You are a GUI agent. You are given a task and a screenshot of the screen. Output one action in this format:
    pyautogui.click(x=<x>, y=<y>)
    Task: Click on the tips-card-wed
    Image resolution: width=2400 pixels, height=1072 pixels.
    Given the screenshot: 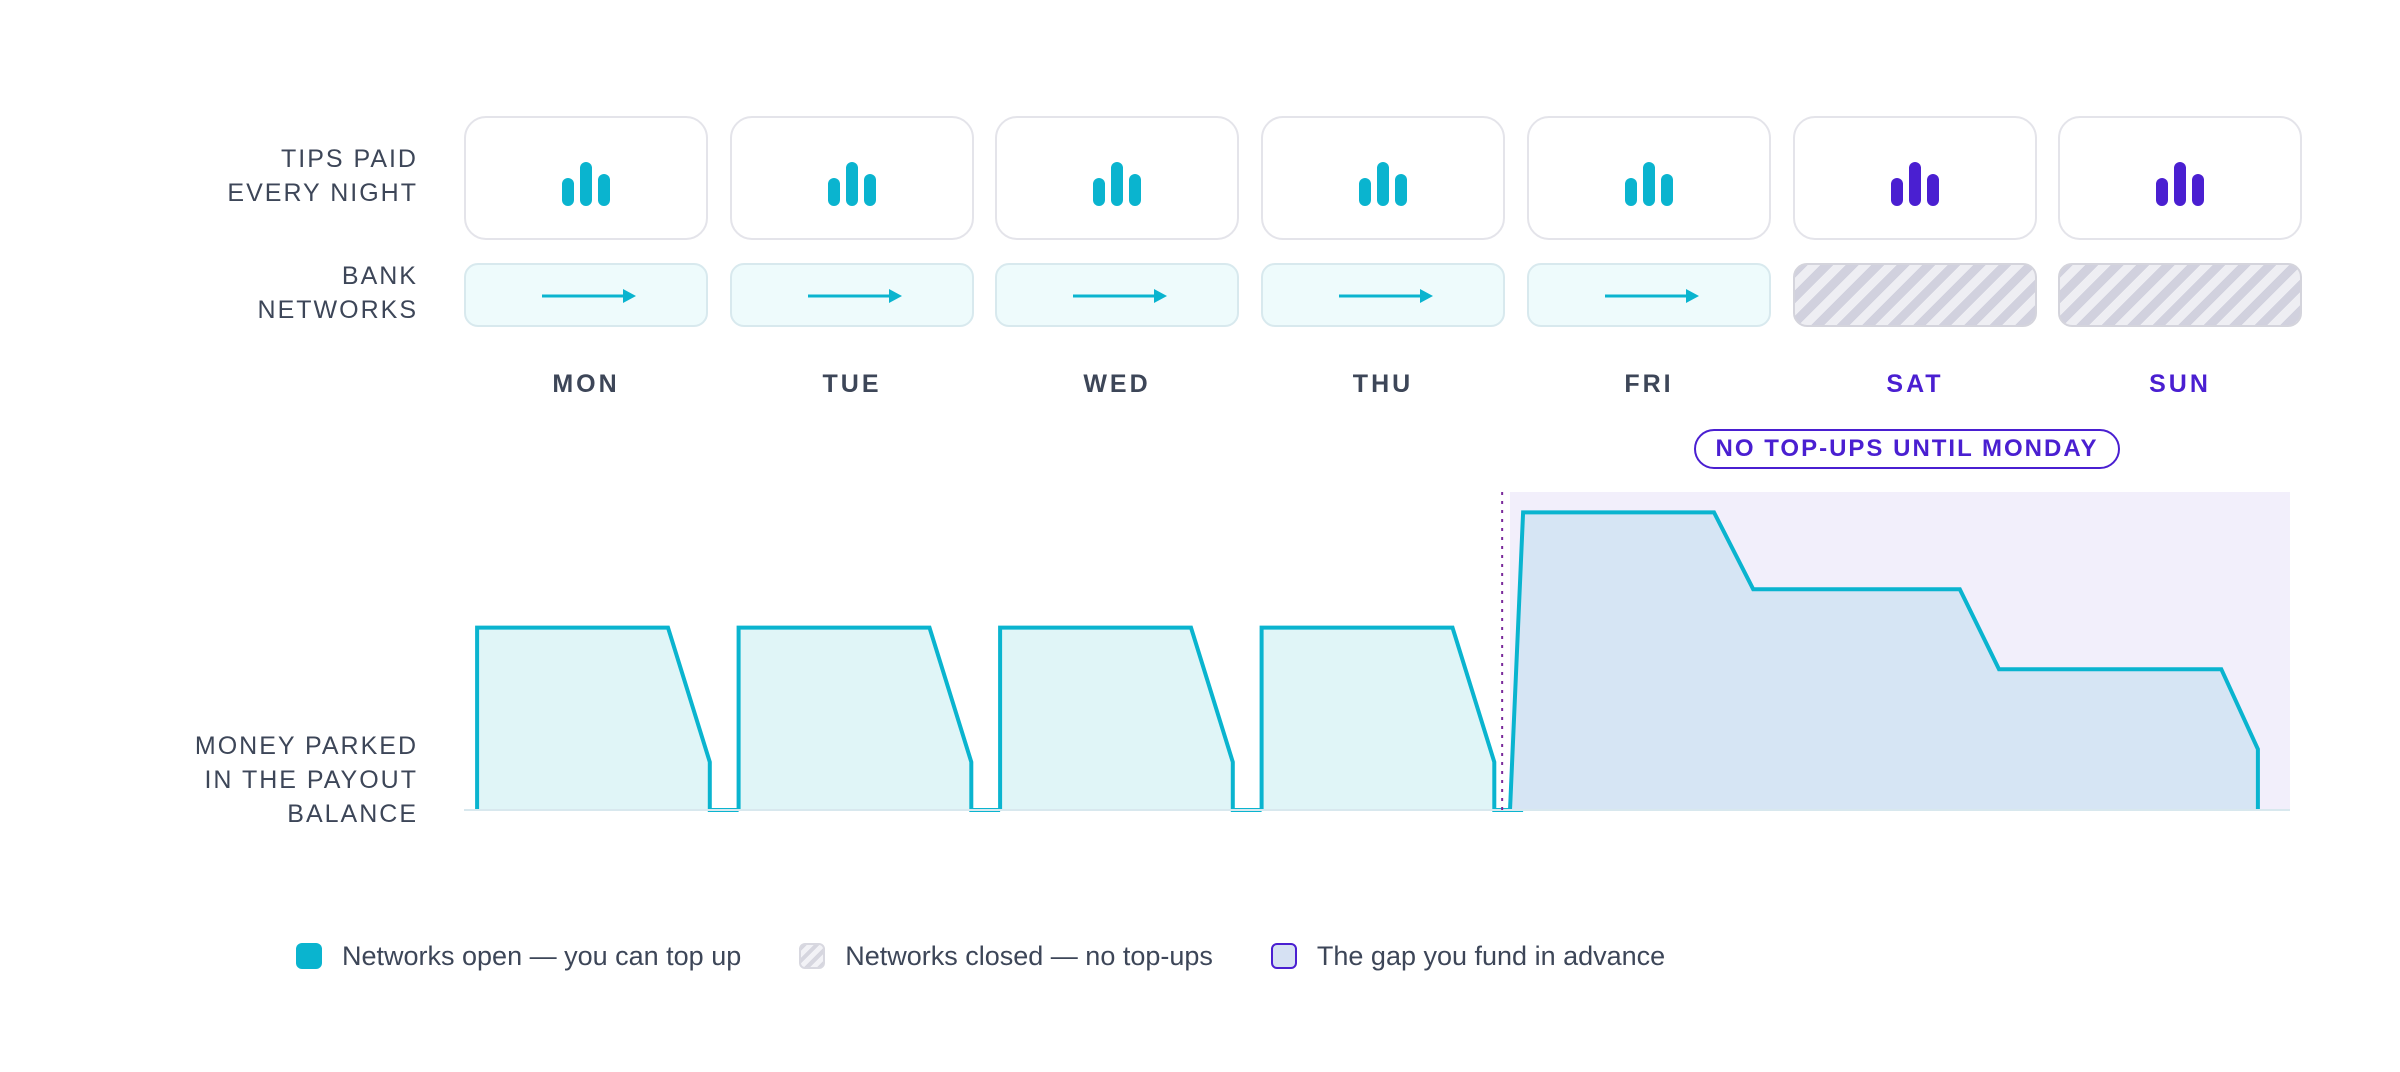 What is the action you would take?
    pyautogui.click(x=1117, y=178)
    